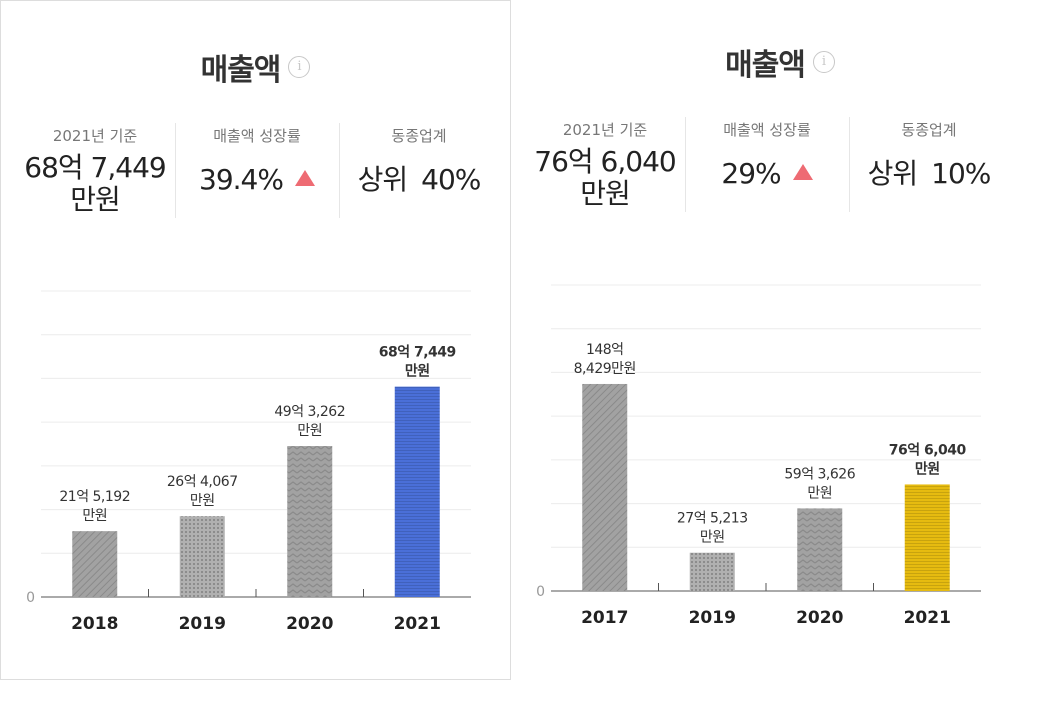 Image resolution: width=1049 pixels, height=721 pixels. What do you see at coordinates (751, 173) in the screenshot?
I see `stat-growth-value: 29%` at bounding box center [751, 173].